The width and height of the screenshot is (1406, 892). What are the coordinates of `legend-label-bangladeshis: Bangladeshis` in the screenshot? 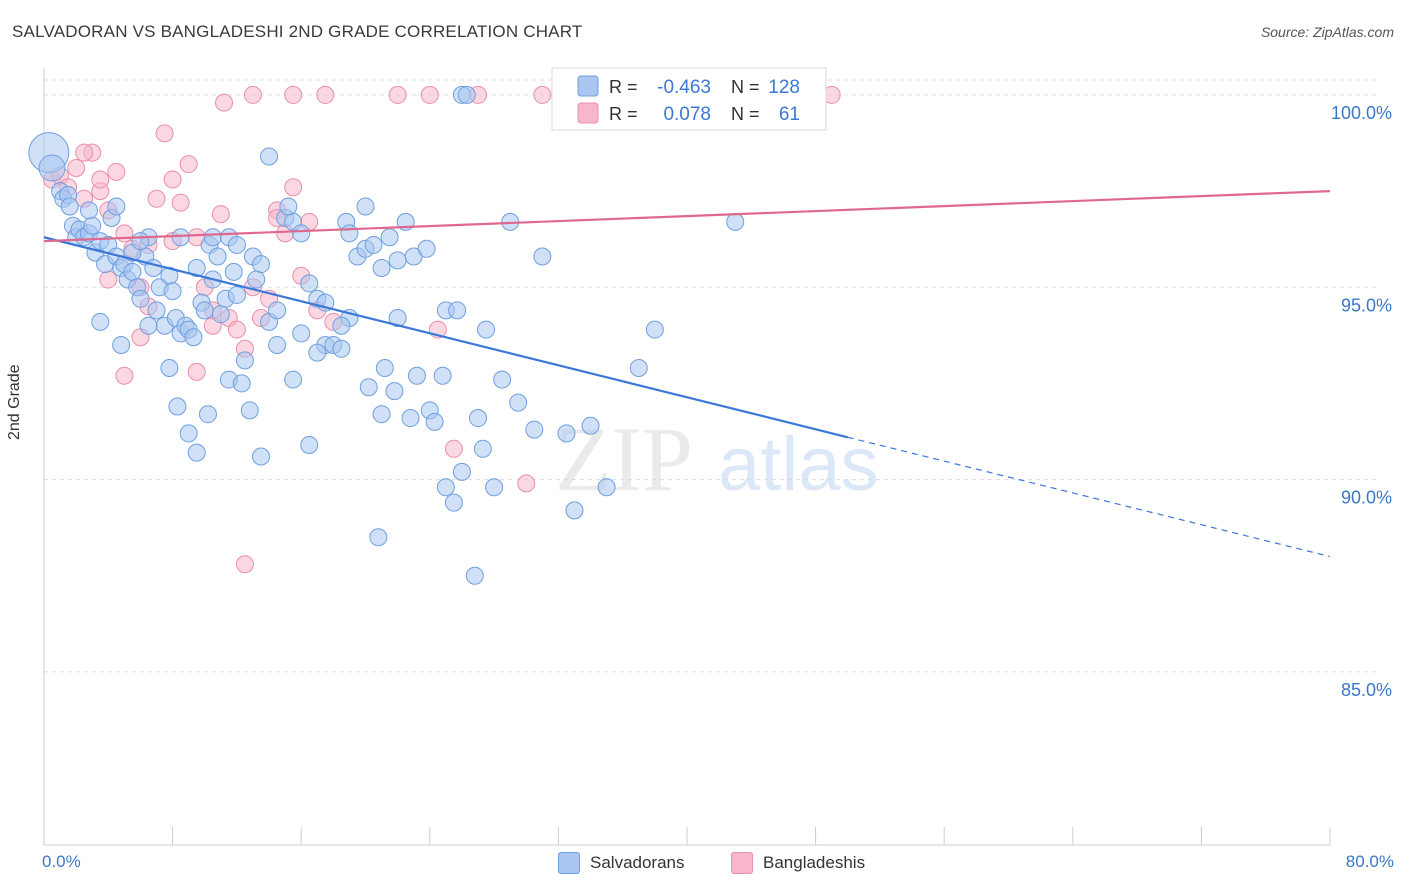 It's located at (814, 862).